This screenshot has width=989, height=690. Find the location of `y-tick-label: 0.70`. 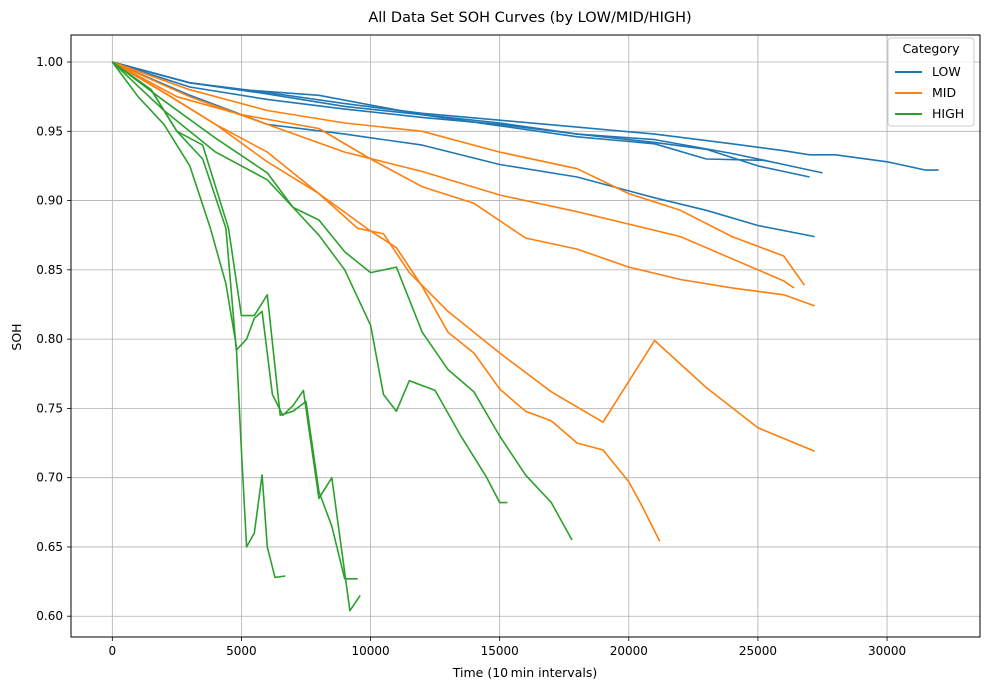

y-tick-label: 0.70 is located at coordinates (49, 478).